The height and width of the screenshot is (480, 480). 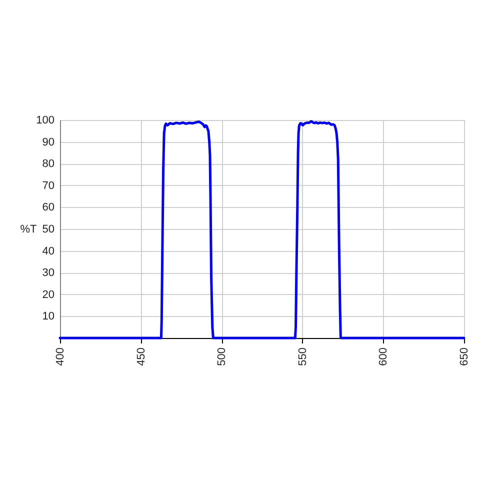 I want to click on y-tick-label: 100, so click(x=45, y=120).